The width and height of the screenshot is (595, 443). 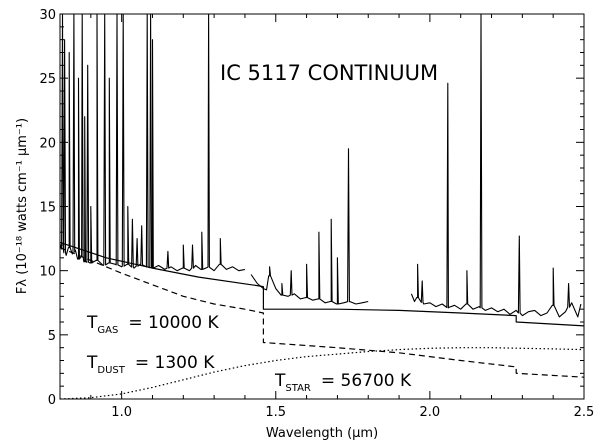 What do you see at coordinates (47, 15) in the screenshot?
I see `y-tick-label: 30` at bounding box center [47, 15].